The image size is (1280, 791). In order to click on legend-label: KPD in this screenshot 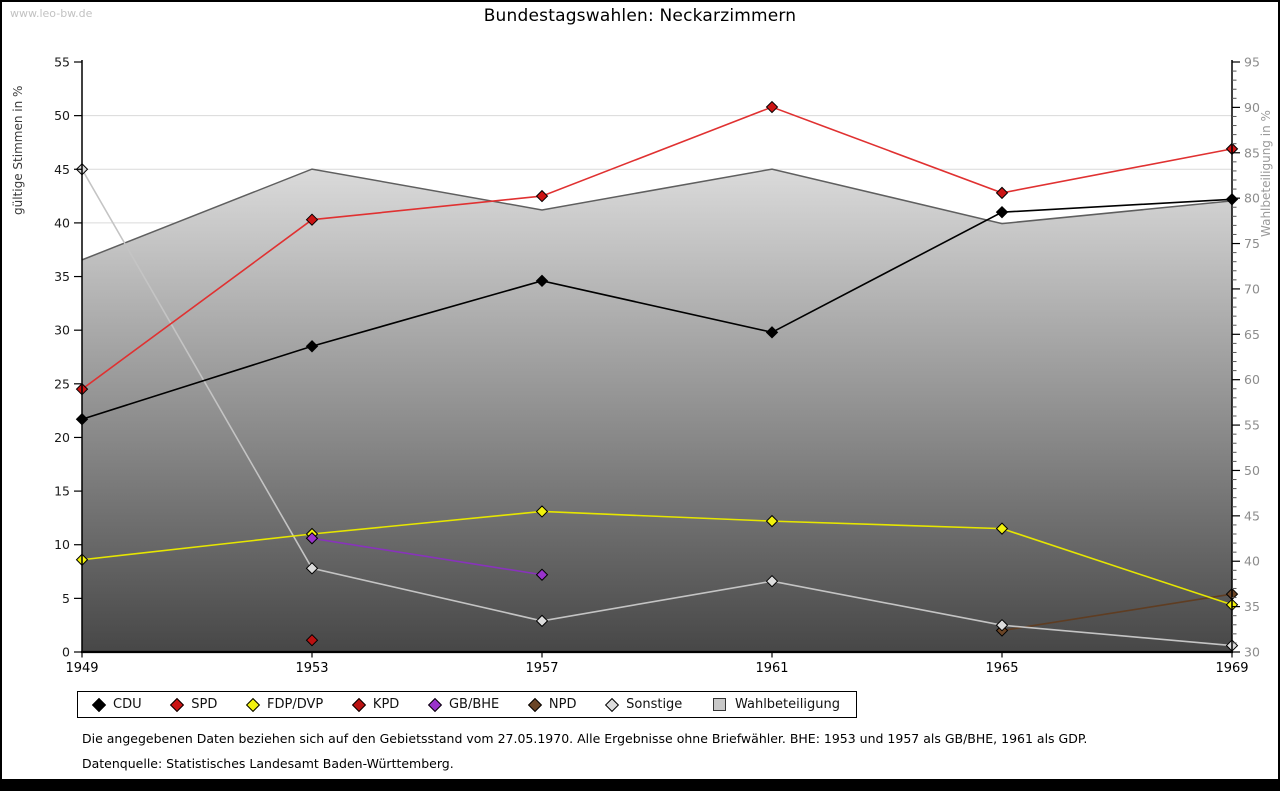, I will do `click(386, 704)`.